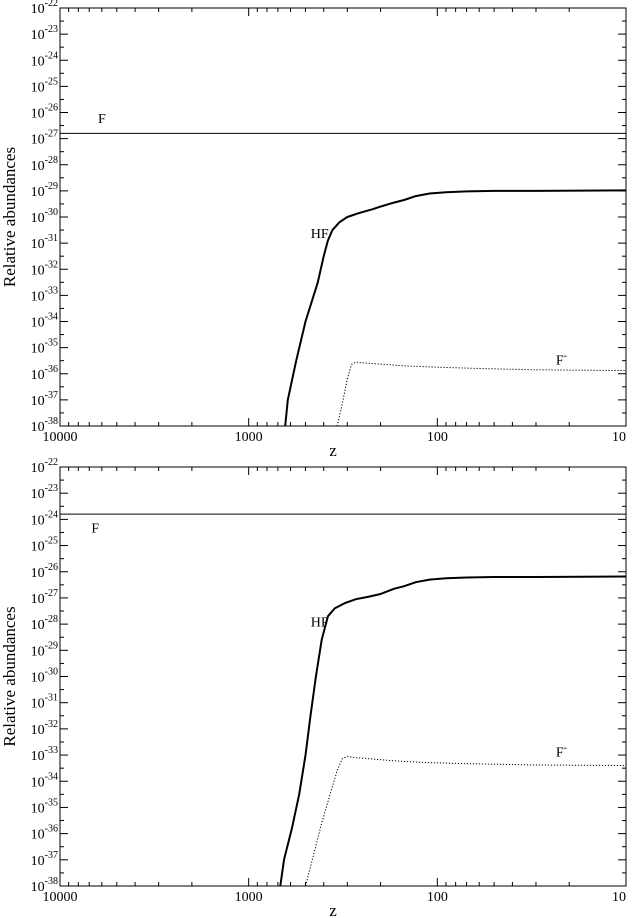  Describe the element at coordinates (44, 833) in the screenshot. I see `chart2-y-tick-label: 10-36` at that location.